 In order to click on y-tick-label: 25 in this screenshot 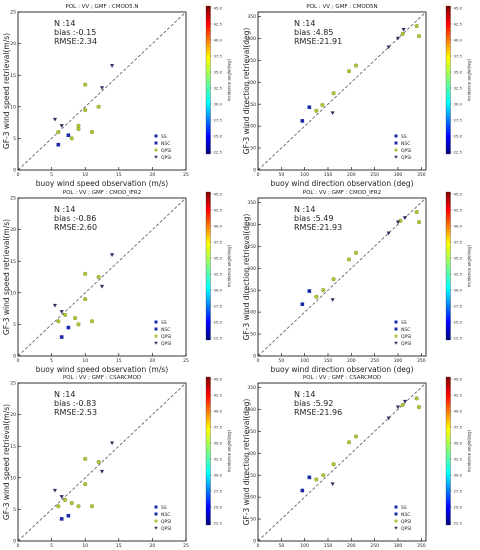, I will do `click(13, 199)`.